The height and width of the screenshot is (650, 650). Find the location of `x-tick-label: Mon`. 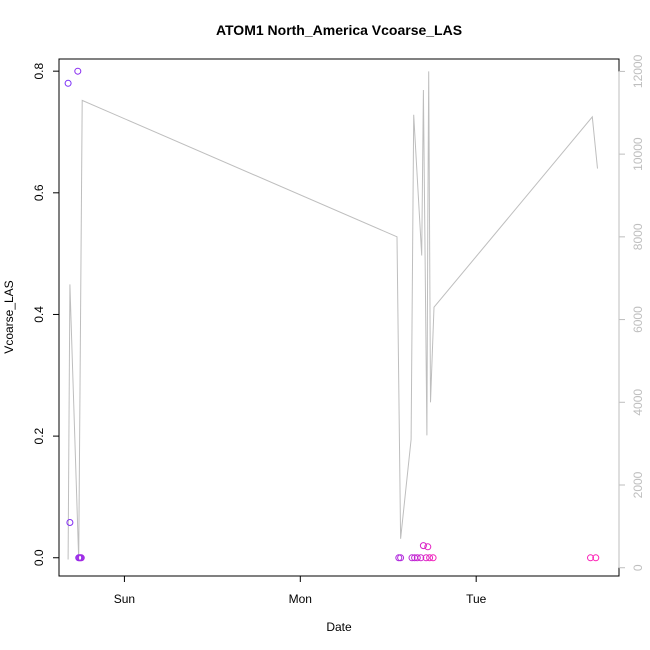

x-tick-label: Mon is located at coordinates (300, 599).